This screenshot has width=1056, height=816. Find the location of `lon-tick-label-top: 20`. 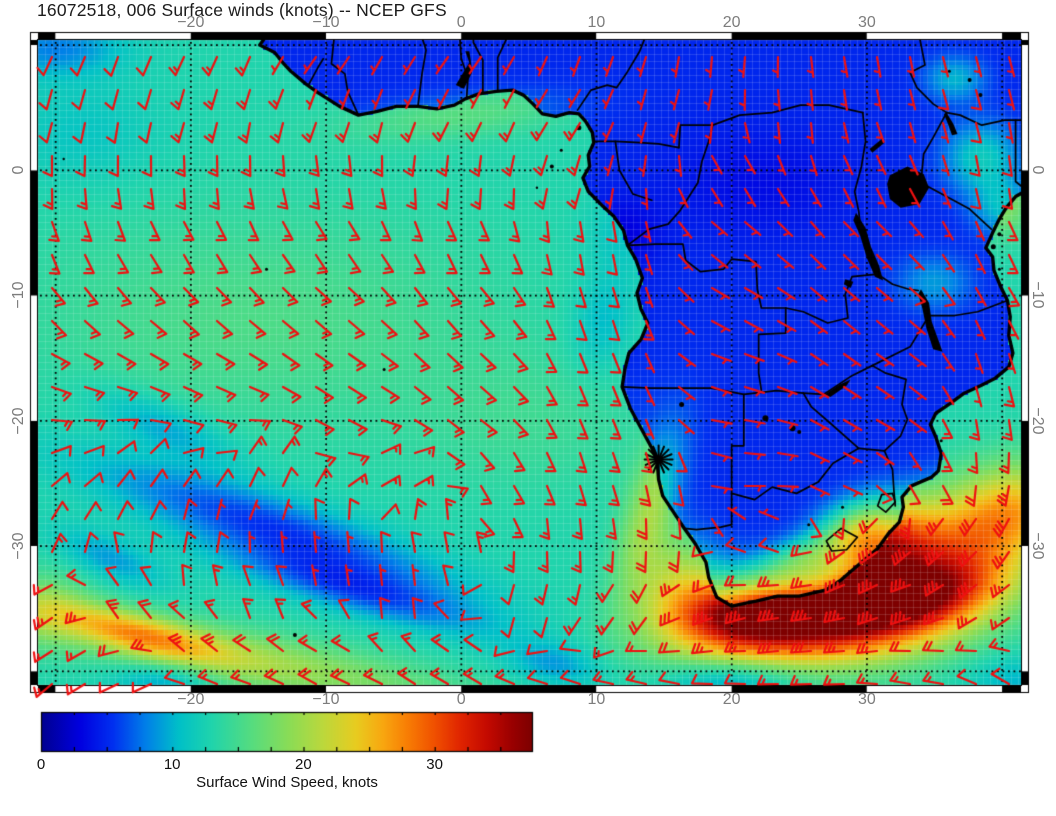

lon-tick-label-top: 20 is located at coordinates (731, 22).